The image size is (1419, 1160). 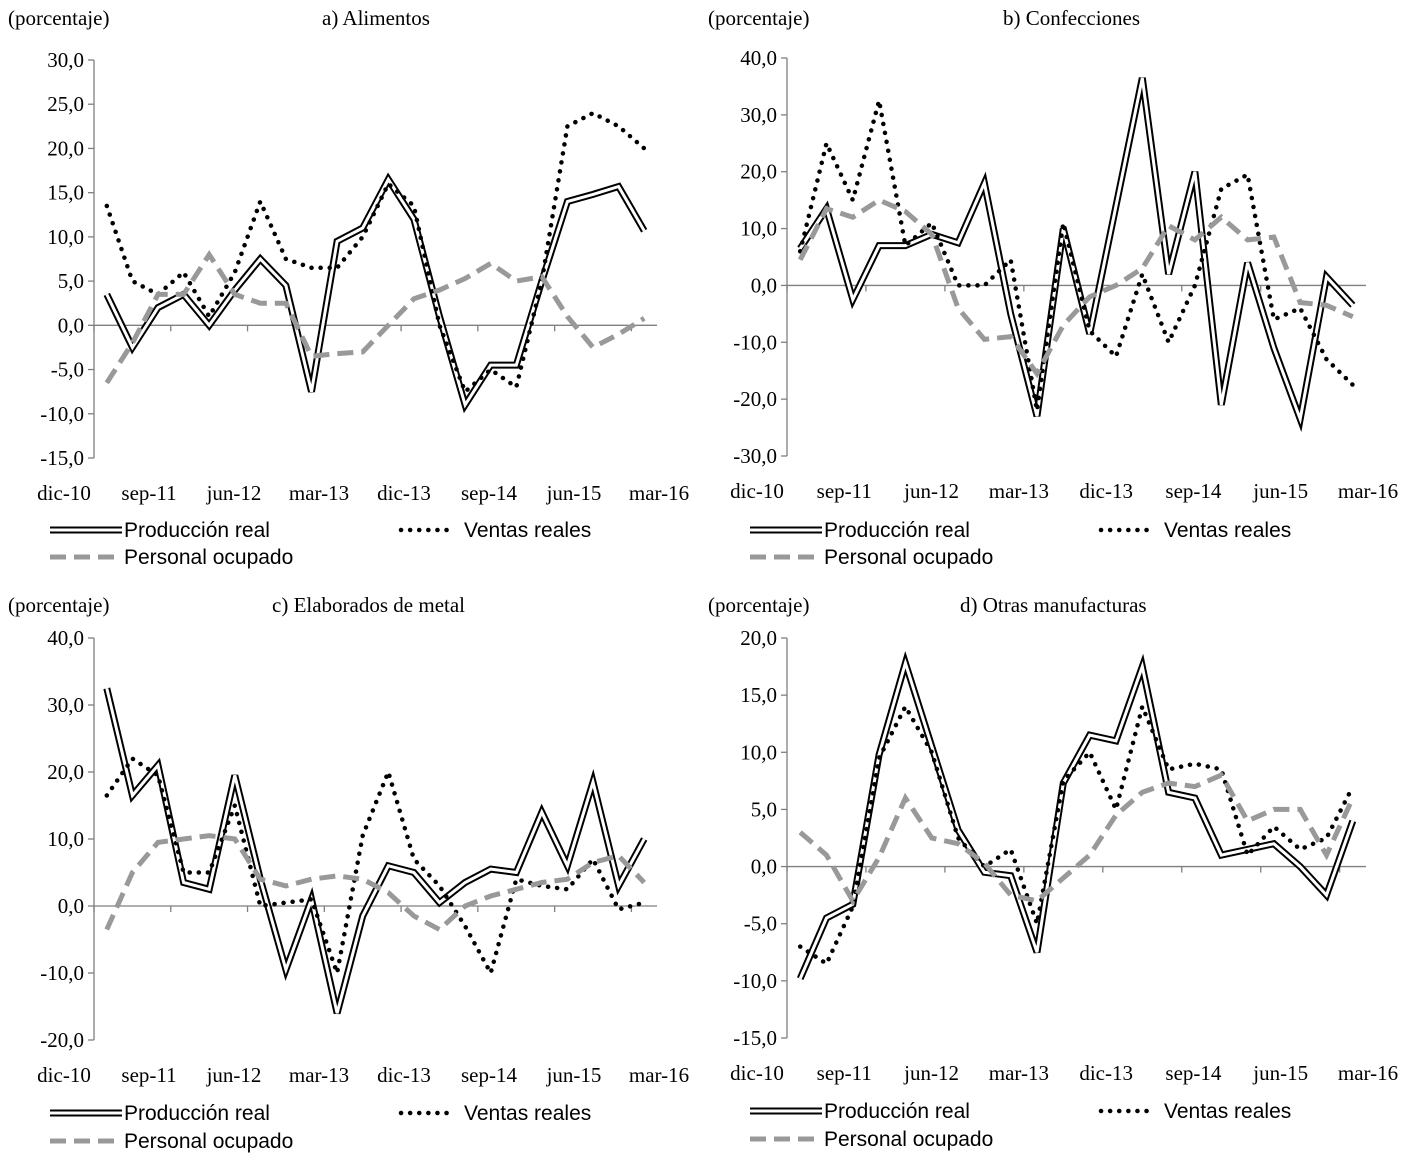 What do you see at coordinates (755, 456) in the screenshot?
I see `y-tick-label: -30,0` at bounding box center [755, 456].